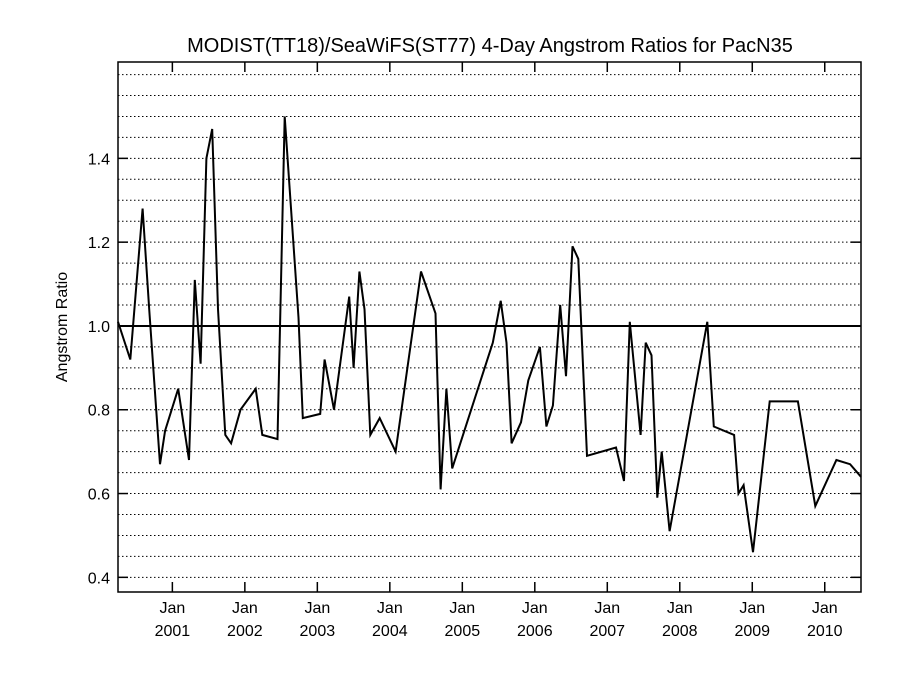 This screenshot has height=675, width=900. What do you see at coordinates (245, 631) in the screenshot?
I see `x-tick-label-year: 2002` at bounding box center [245, 631].